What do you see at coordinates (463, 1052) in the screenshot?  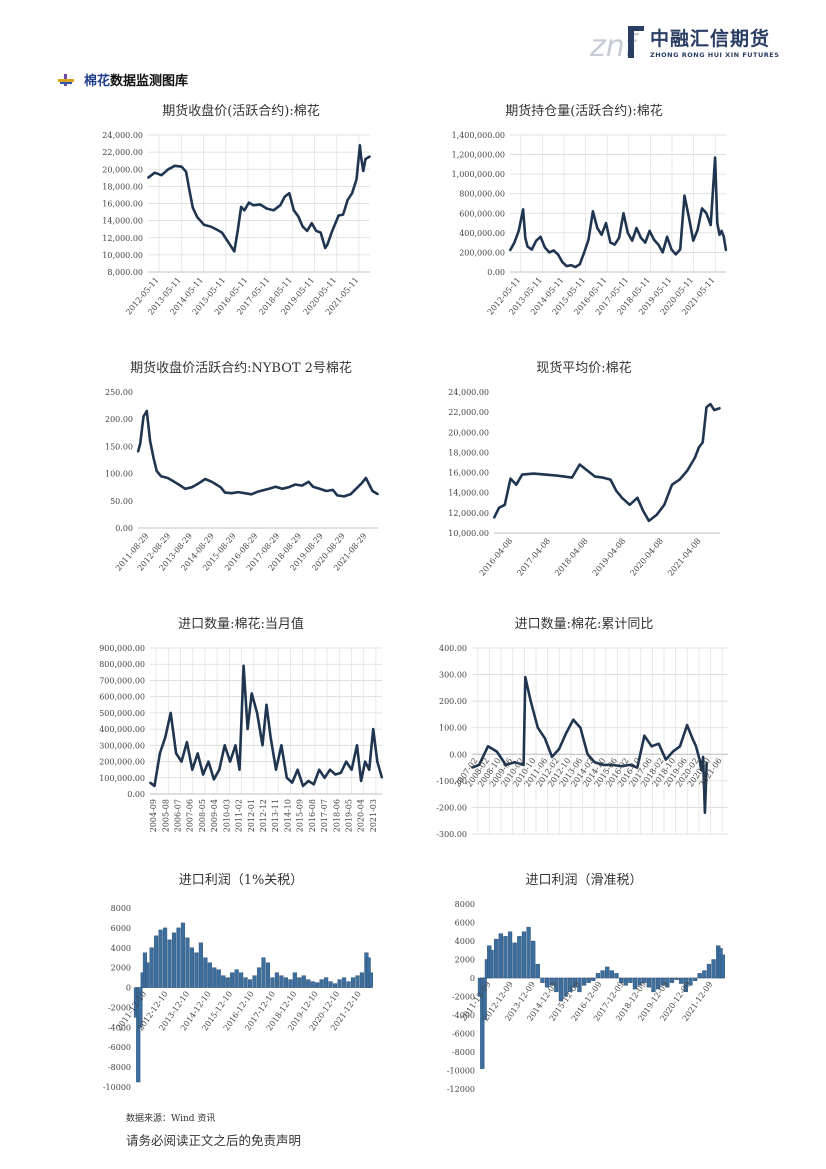 I see `y-tick-label: -8000` at bounding box center [463, 1052].